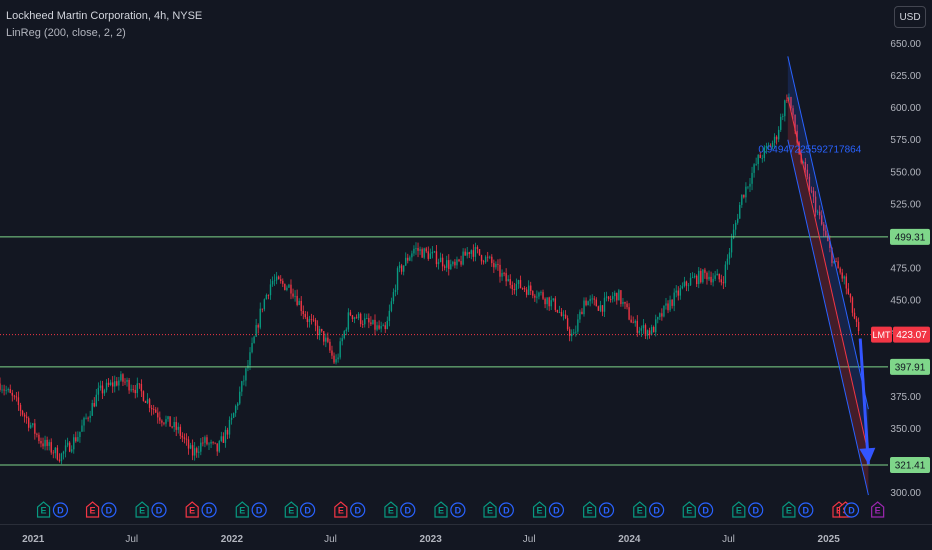 This screenshot has height=550, width=932. I want to click on time-tick-label: Jul, so click(728, 539).